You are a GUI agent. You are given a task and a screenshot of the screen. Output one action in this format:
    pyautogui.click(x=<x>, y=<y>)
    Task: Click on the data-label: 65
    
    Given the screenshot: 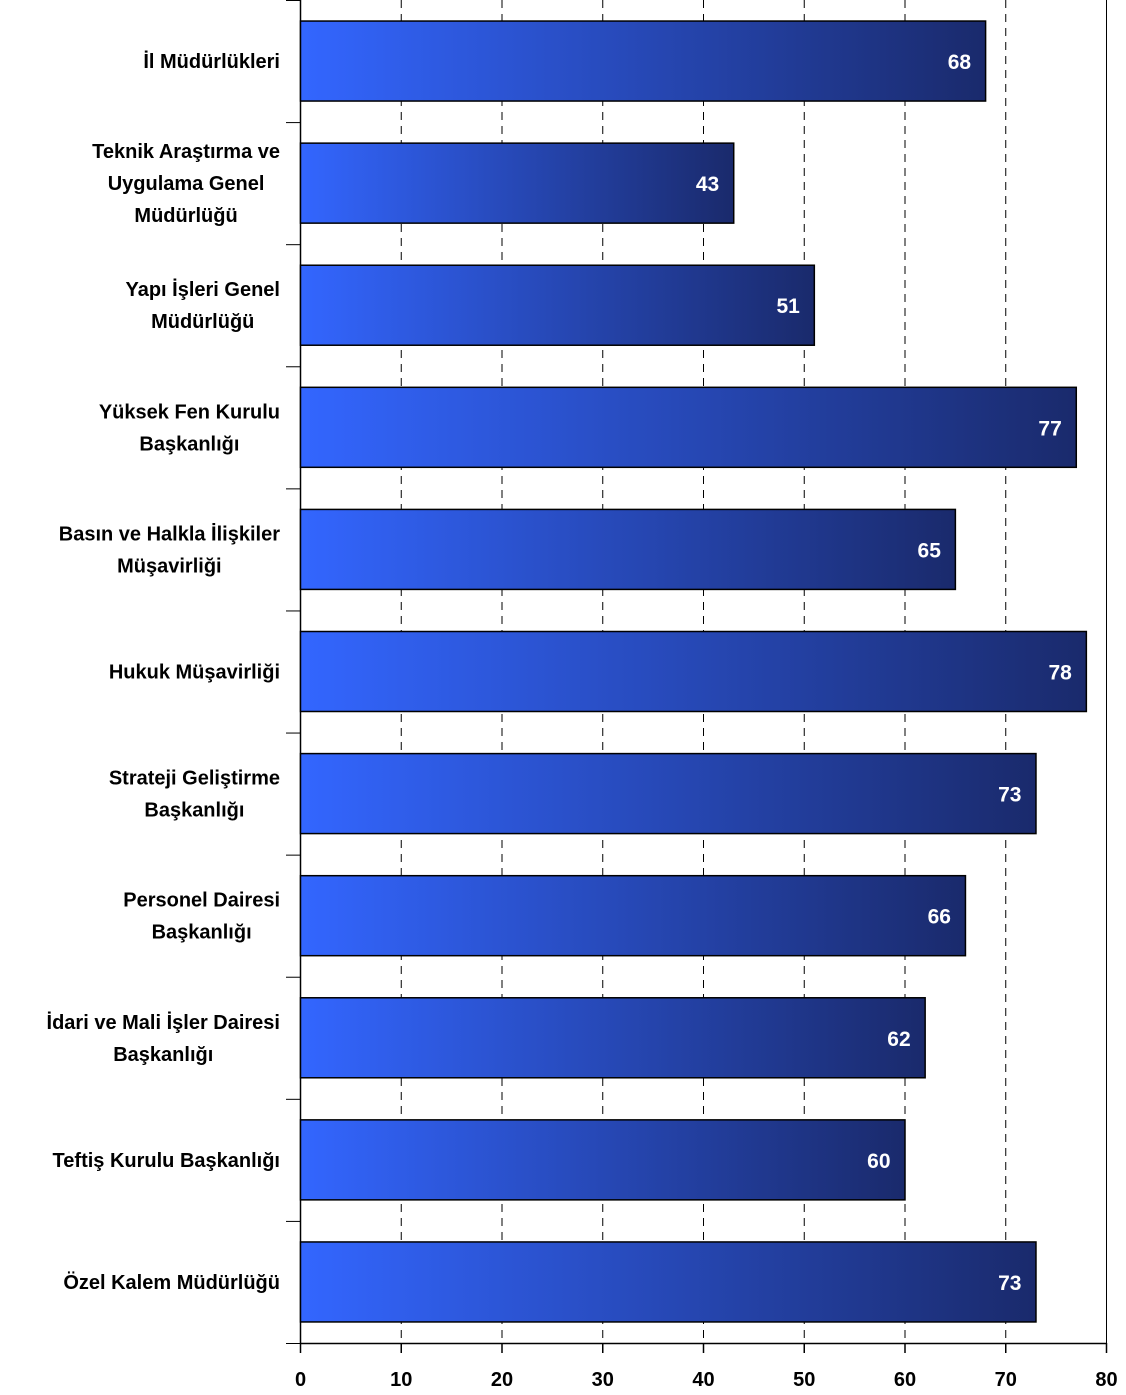 What is the action you would take?
    pyautogui.click(x=930, y=550)
    